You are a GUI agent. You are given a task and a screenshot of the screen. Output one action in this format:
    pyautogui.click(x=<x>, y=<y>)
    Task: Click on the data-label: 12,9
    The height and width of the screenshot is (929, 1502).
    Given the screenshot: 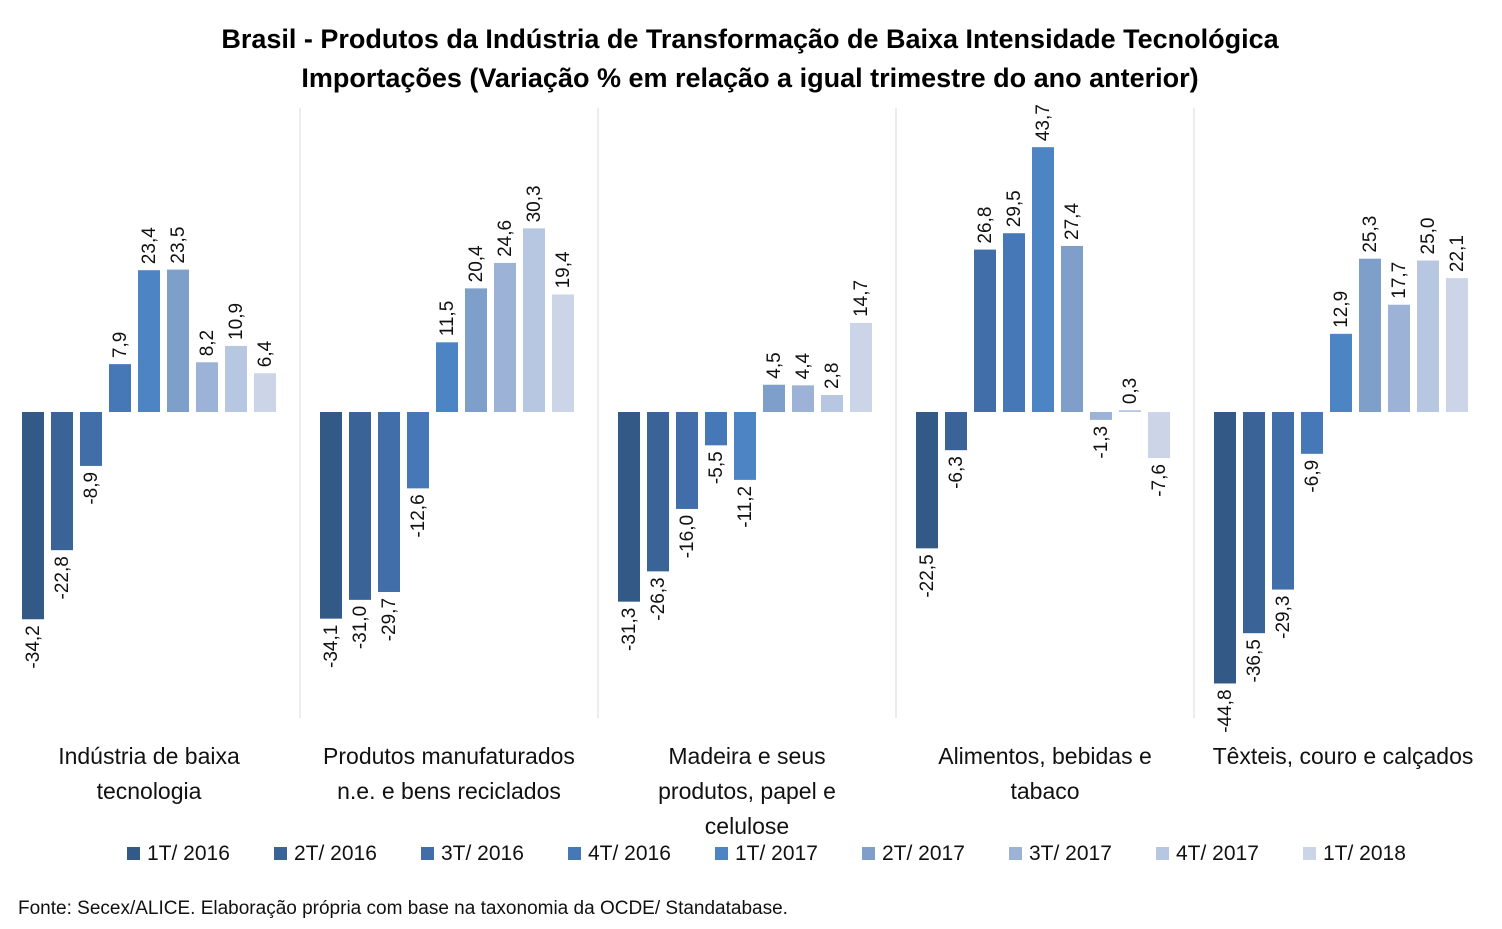 What is the action you would take?
    pyautogui.click(x=1341, y=309)
    